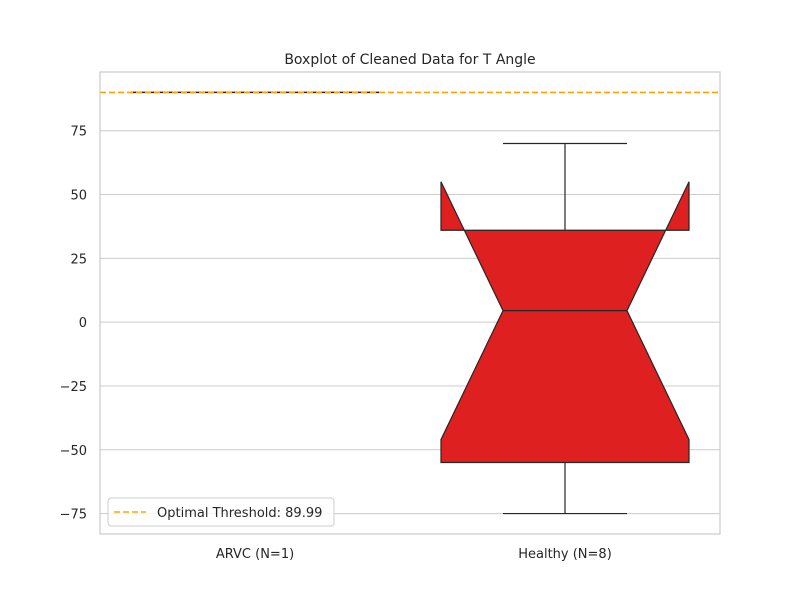 Image resolution: width=800 pixels, height=600 pixels. Describe the element at coordinates (73, 324) in the screenshot. I see `y-tick-labels: 75 50 25 0 −25 −50 −75` at that location.